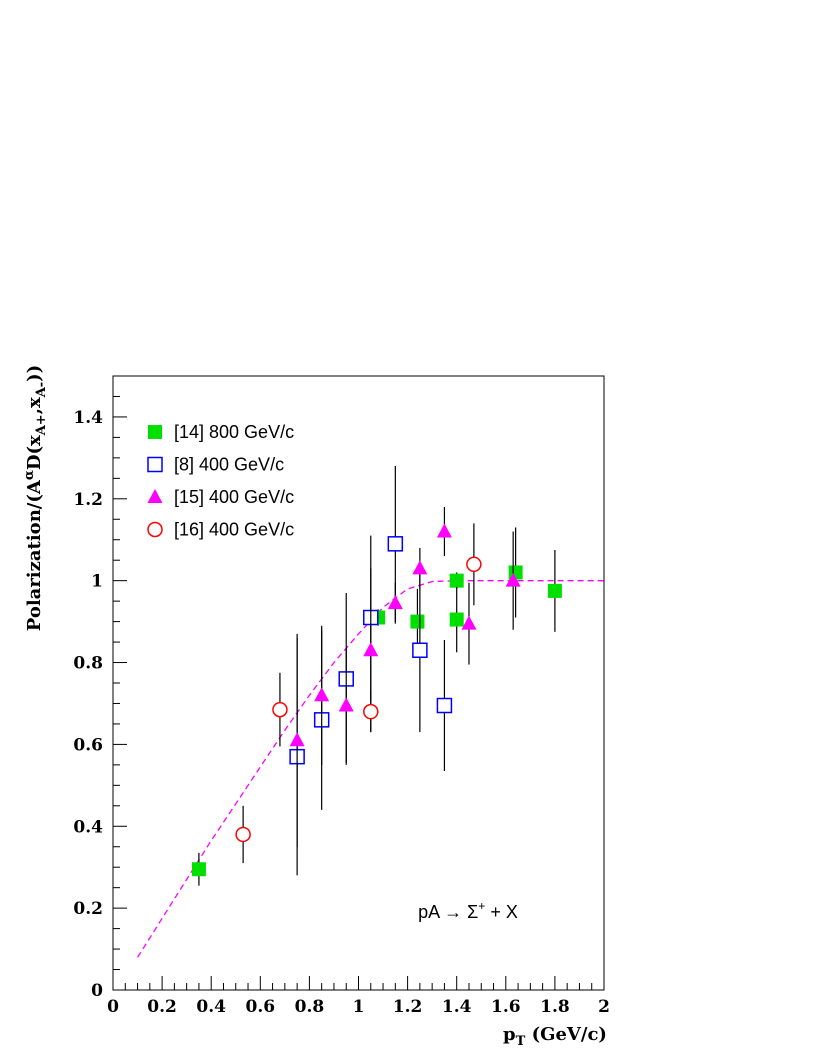 The height and width of the screenshot is (1058, 817). Describe the element at coordinates (408, 1007) in the screenshot. I see `x-tick-label: 1.2` at that location.